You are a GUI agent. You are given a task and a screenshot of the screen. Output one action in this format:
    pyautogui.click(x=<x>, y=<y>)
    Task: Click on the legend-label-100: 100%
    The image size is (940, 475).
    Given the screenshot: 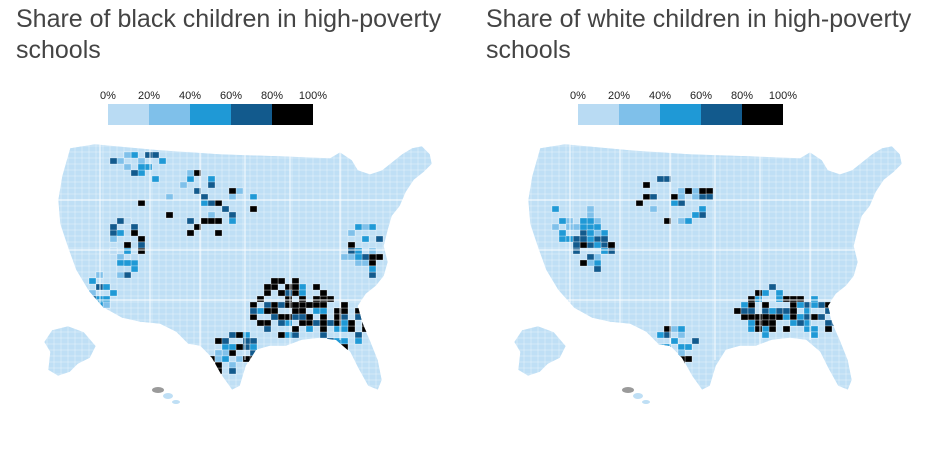 What is the action you would take?
    pyautogui.click(x=783, y=96)
    